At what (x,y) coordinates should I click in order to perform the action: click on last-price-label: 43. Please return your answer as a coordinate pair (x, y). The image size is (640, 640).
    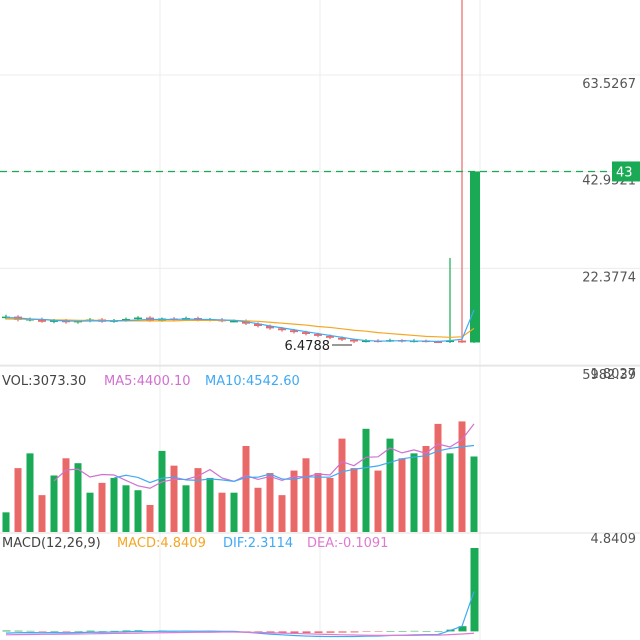
    Looking at the image, I should click on (624, 172).